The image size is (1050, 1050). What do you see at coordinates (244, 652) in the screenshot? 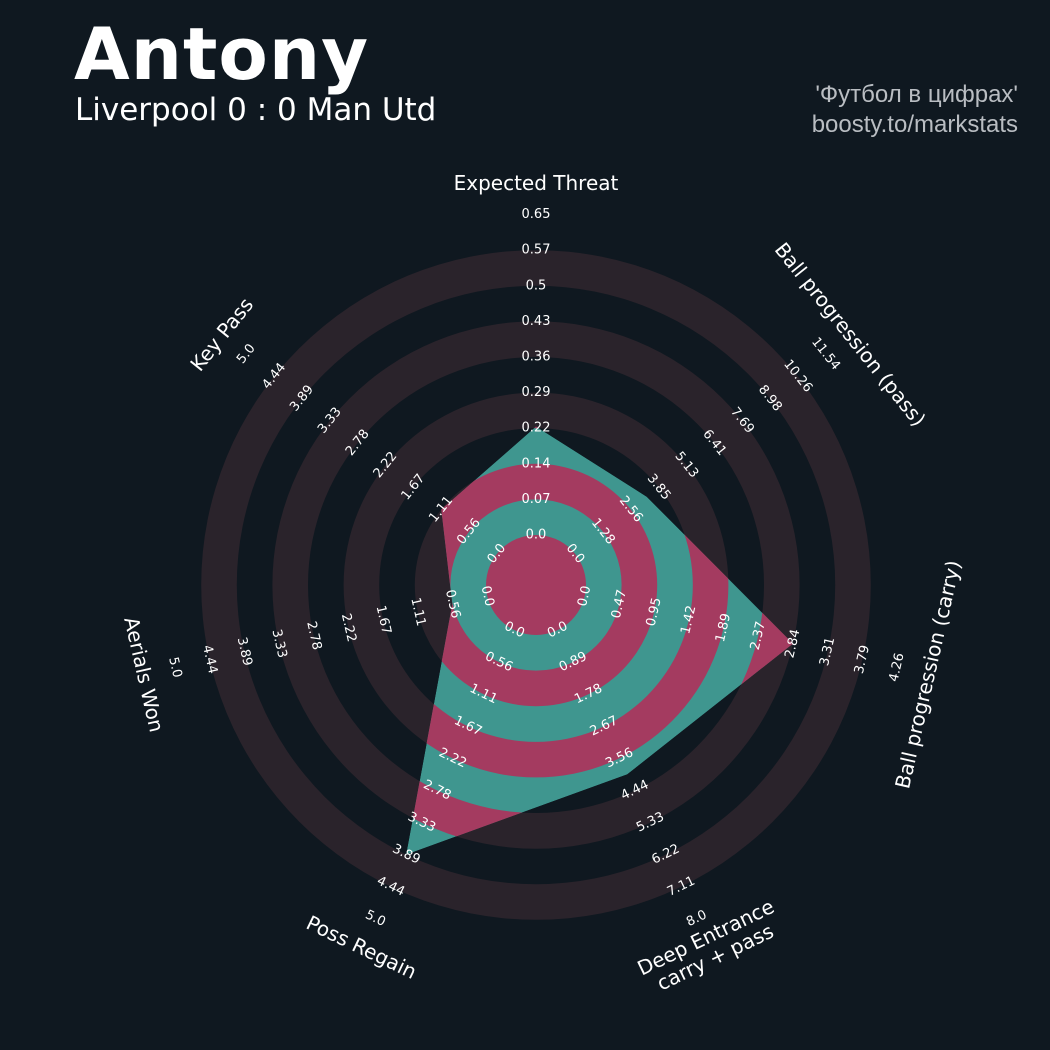
I see `tick-label: 3.89` at bounding box center [244, 652].